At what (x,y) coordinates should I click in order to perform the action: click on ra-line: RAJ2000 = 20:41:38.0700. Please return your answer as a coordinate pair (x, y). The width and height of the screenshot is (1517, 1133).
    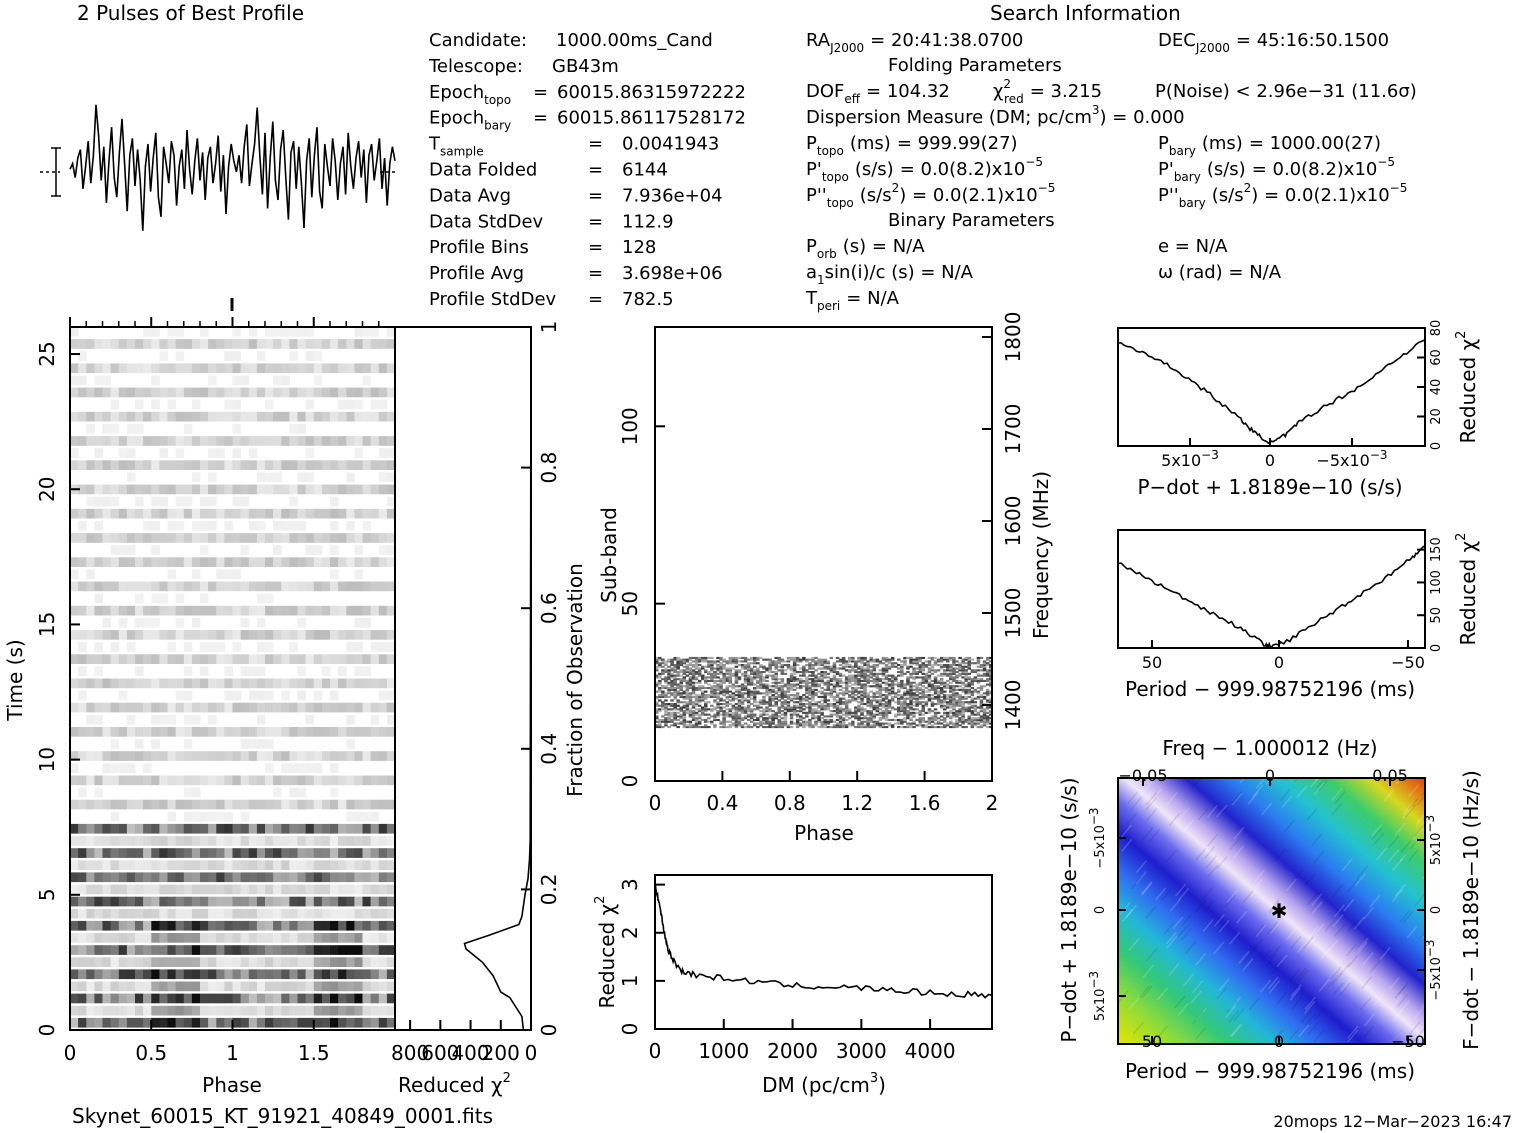
    Looking at the image, I should click on (914, 42).